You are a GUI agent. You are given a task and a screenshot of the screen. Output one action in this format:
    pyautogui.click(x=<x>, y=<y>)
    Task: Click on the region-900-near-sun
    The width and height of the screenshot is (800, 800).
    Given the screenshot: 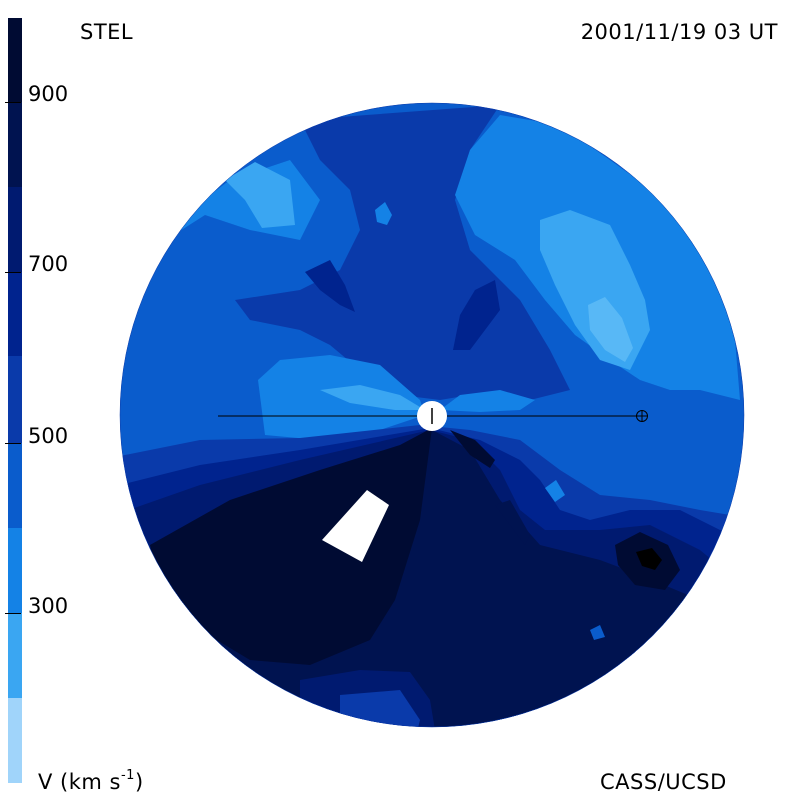 What is the action you would take?
    pyautogui.click(x=472, y=449)
    